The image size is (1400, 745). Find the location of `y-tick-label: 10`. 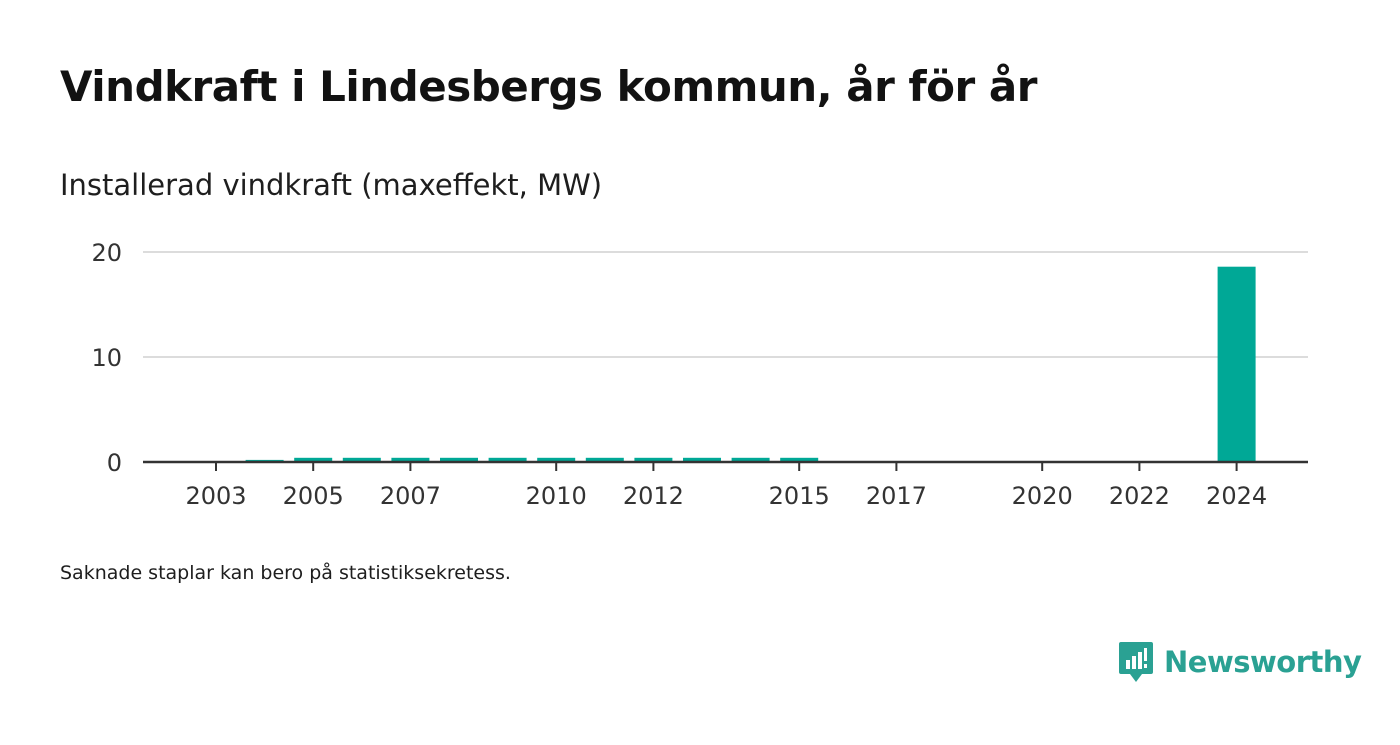

y-tick-label: 10 is located at coordinates (106, 358).